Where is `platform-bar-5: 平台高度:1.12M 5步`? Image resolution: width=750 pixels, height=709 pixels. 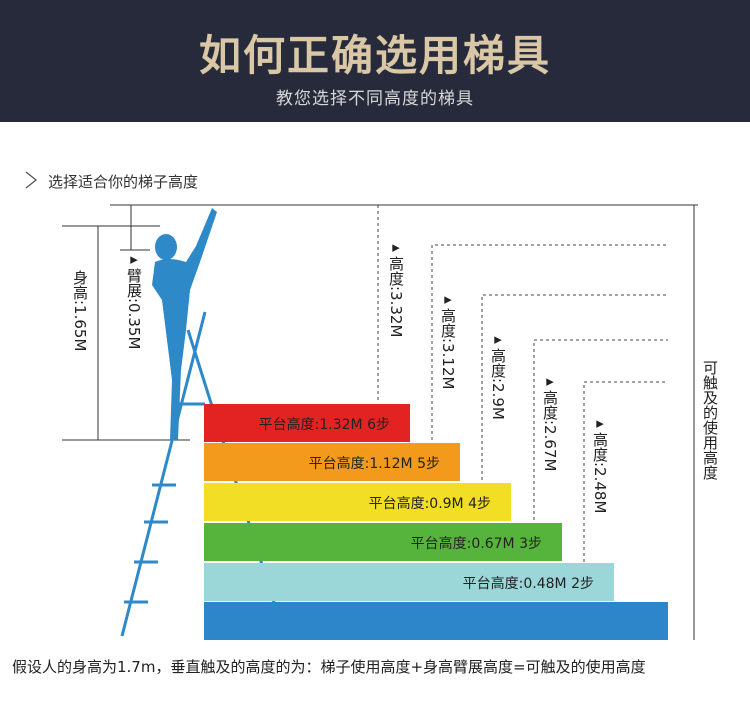 platform-bar-5: 平台高度:1.12M 5步 is located at coordinates (332, 462).